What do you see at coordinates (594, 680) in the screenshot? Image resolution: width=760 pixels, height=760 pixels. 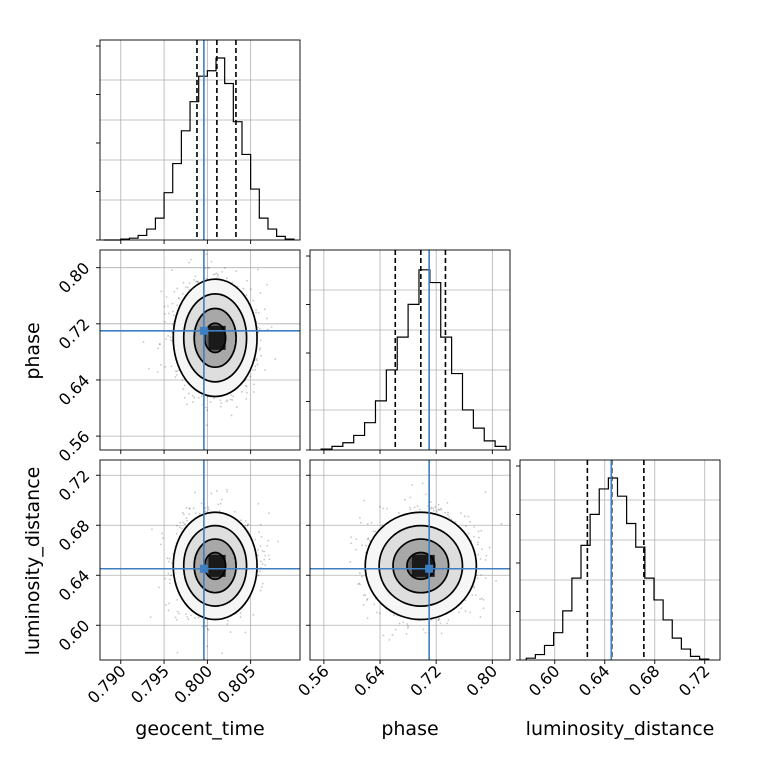 I see `x-tick-label-luminosity-distance: 0.64` at bounding box center [594, 680].